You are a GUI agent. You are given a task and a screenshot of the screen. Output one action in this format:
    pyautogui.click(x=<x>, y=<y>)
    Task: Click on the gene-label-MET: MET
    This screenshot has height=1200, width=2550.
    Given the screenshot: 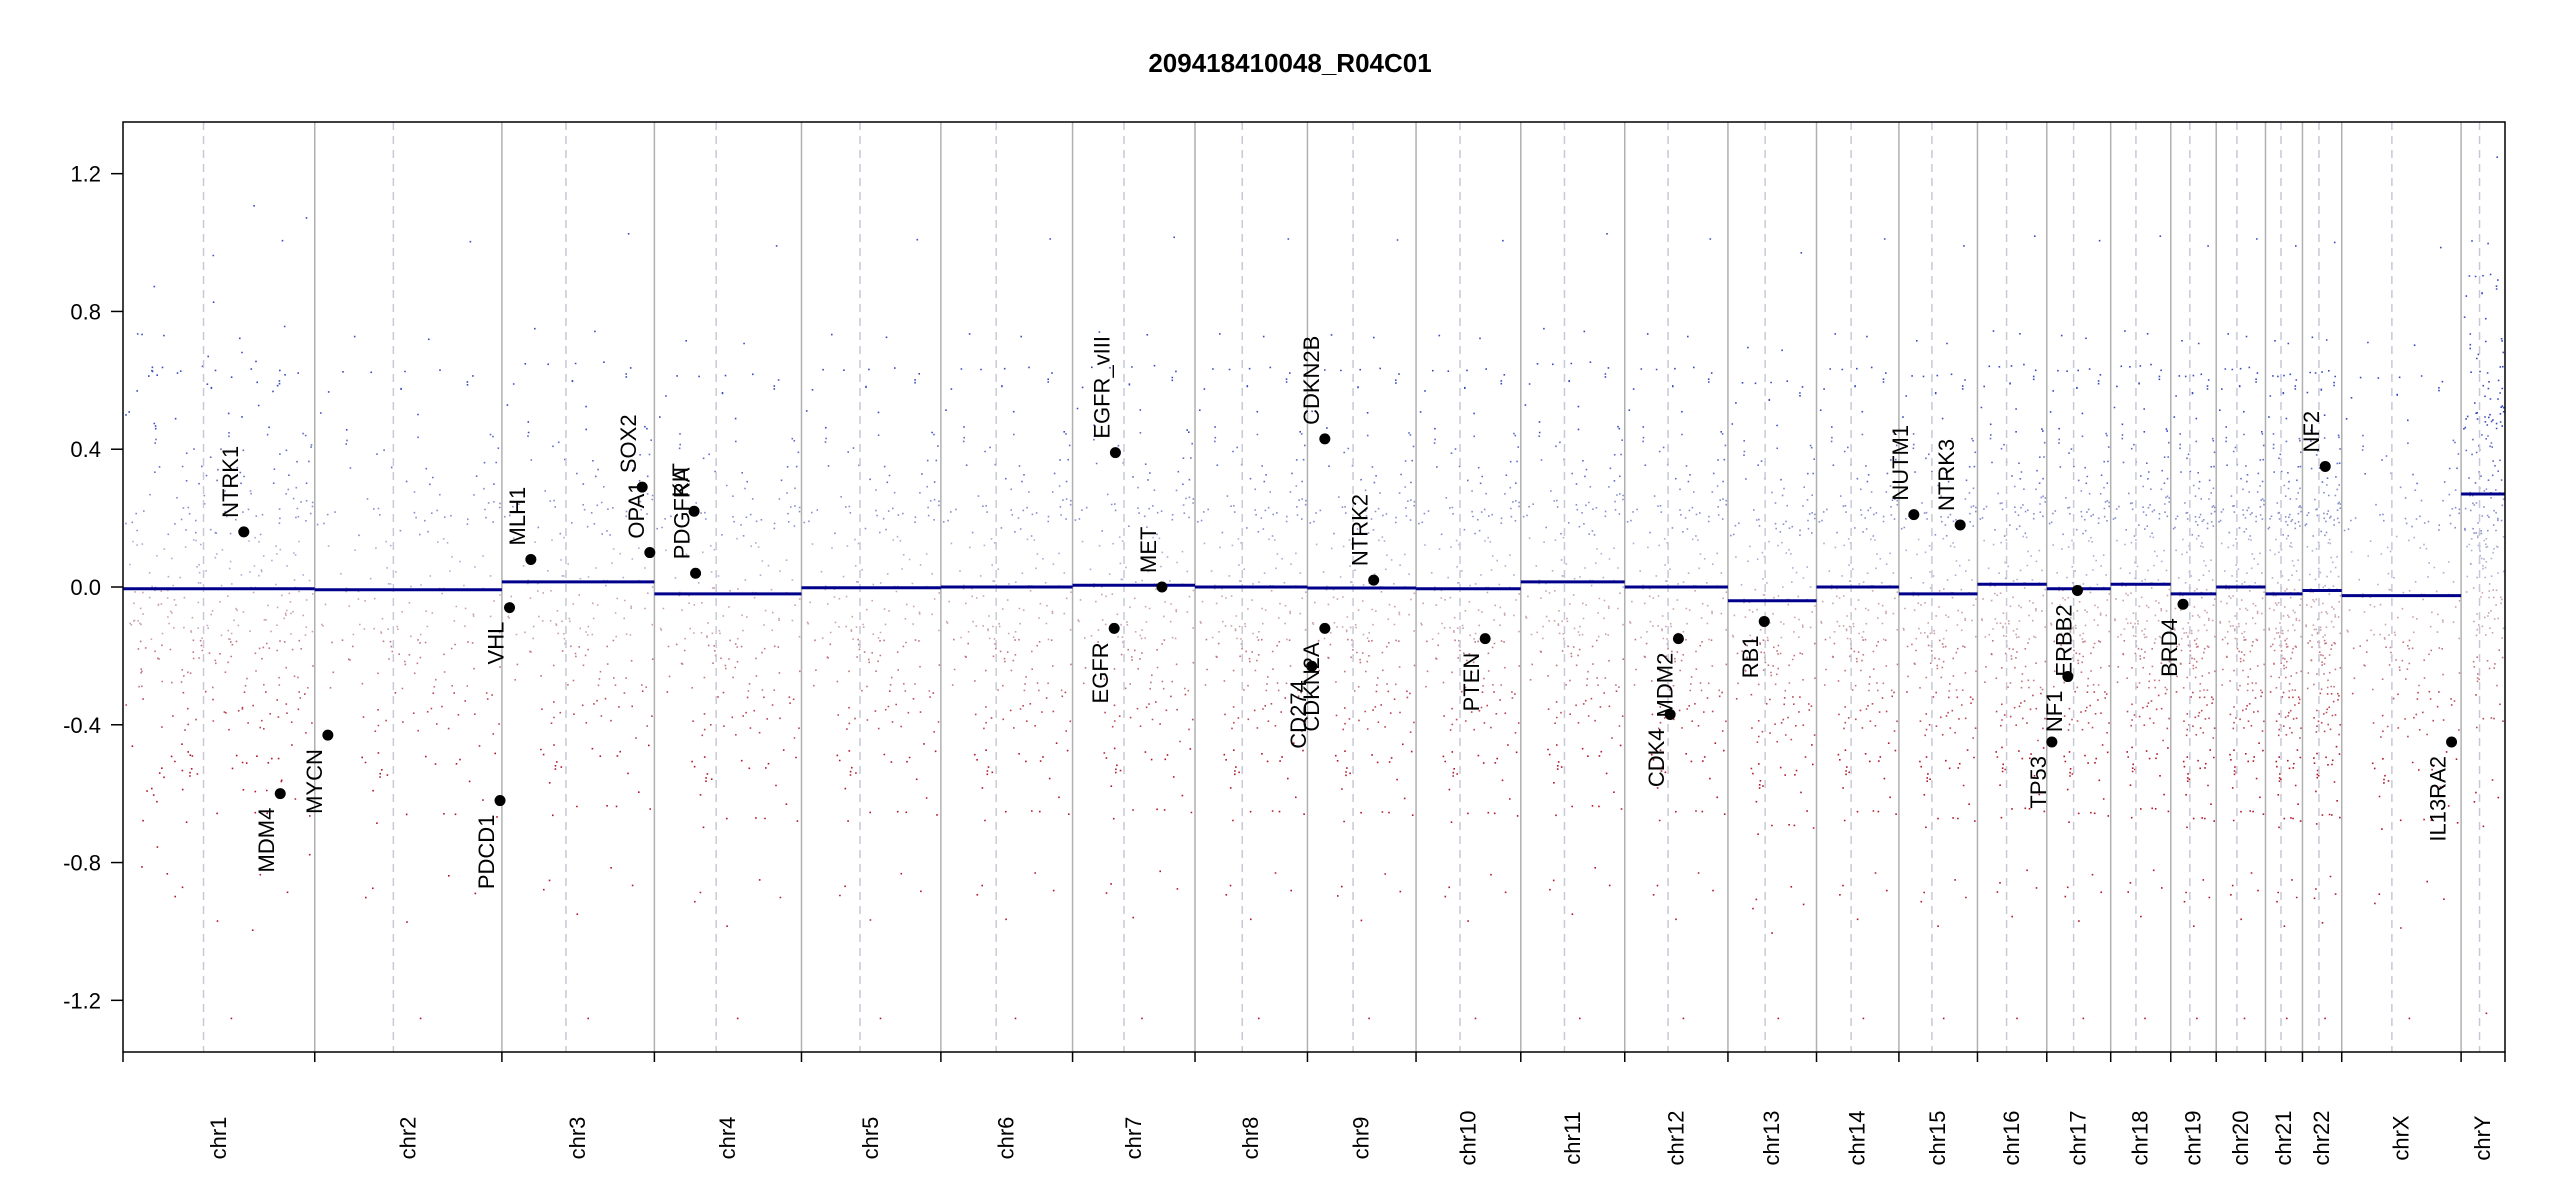 What is the action you would take?
    pyautogui.click(x=1148, y=550)
    